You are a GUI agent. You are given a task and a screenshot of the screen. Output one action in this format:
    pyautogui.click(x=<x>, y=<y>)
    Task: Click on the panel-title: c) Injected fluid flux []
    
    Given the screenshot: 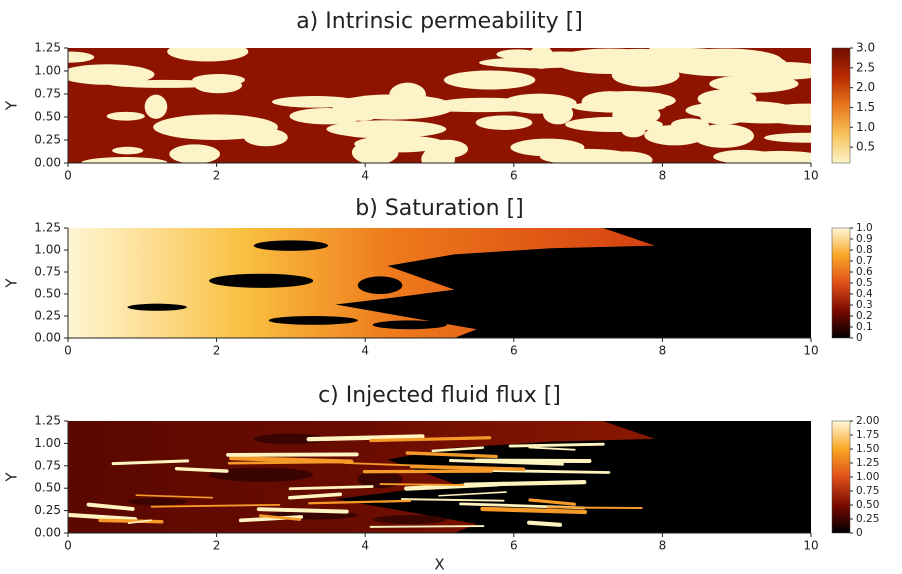 What is the action you would take?
    pyautogui.click(x=439, y=395)
    